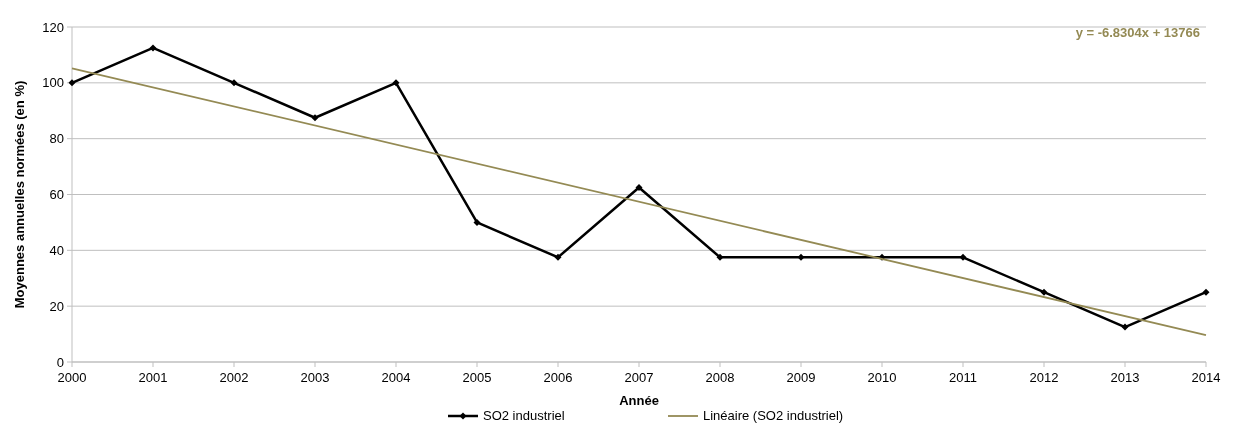 This screenshot has height=441, width=1244. I want to click on x-tick-label: 2002, so click(234, 377).